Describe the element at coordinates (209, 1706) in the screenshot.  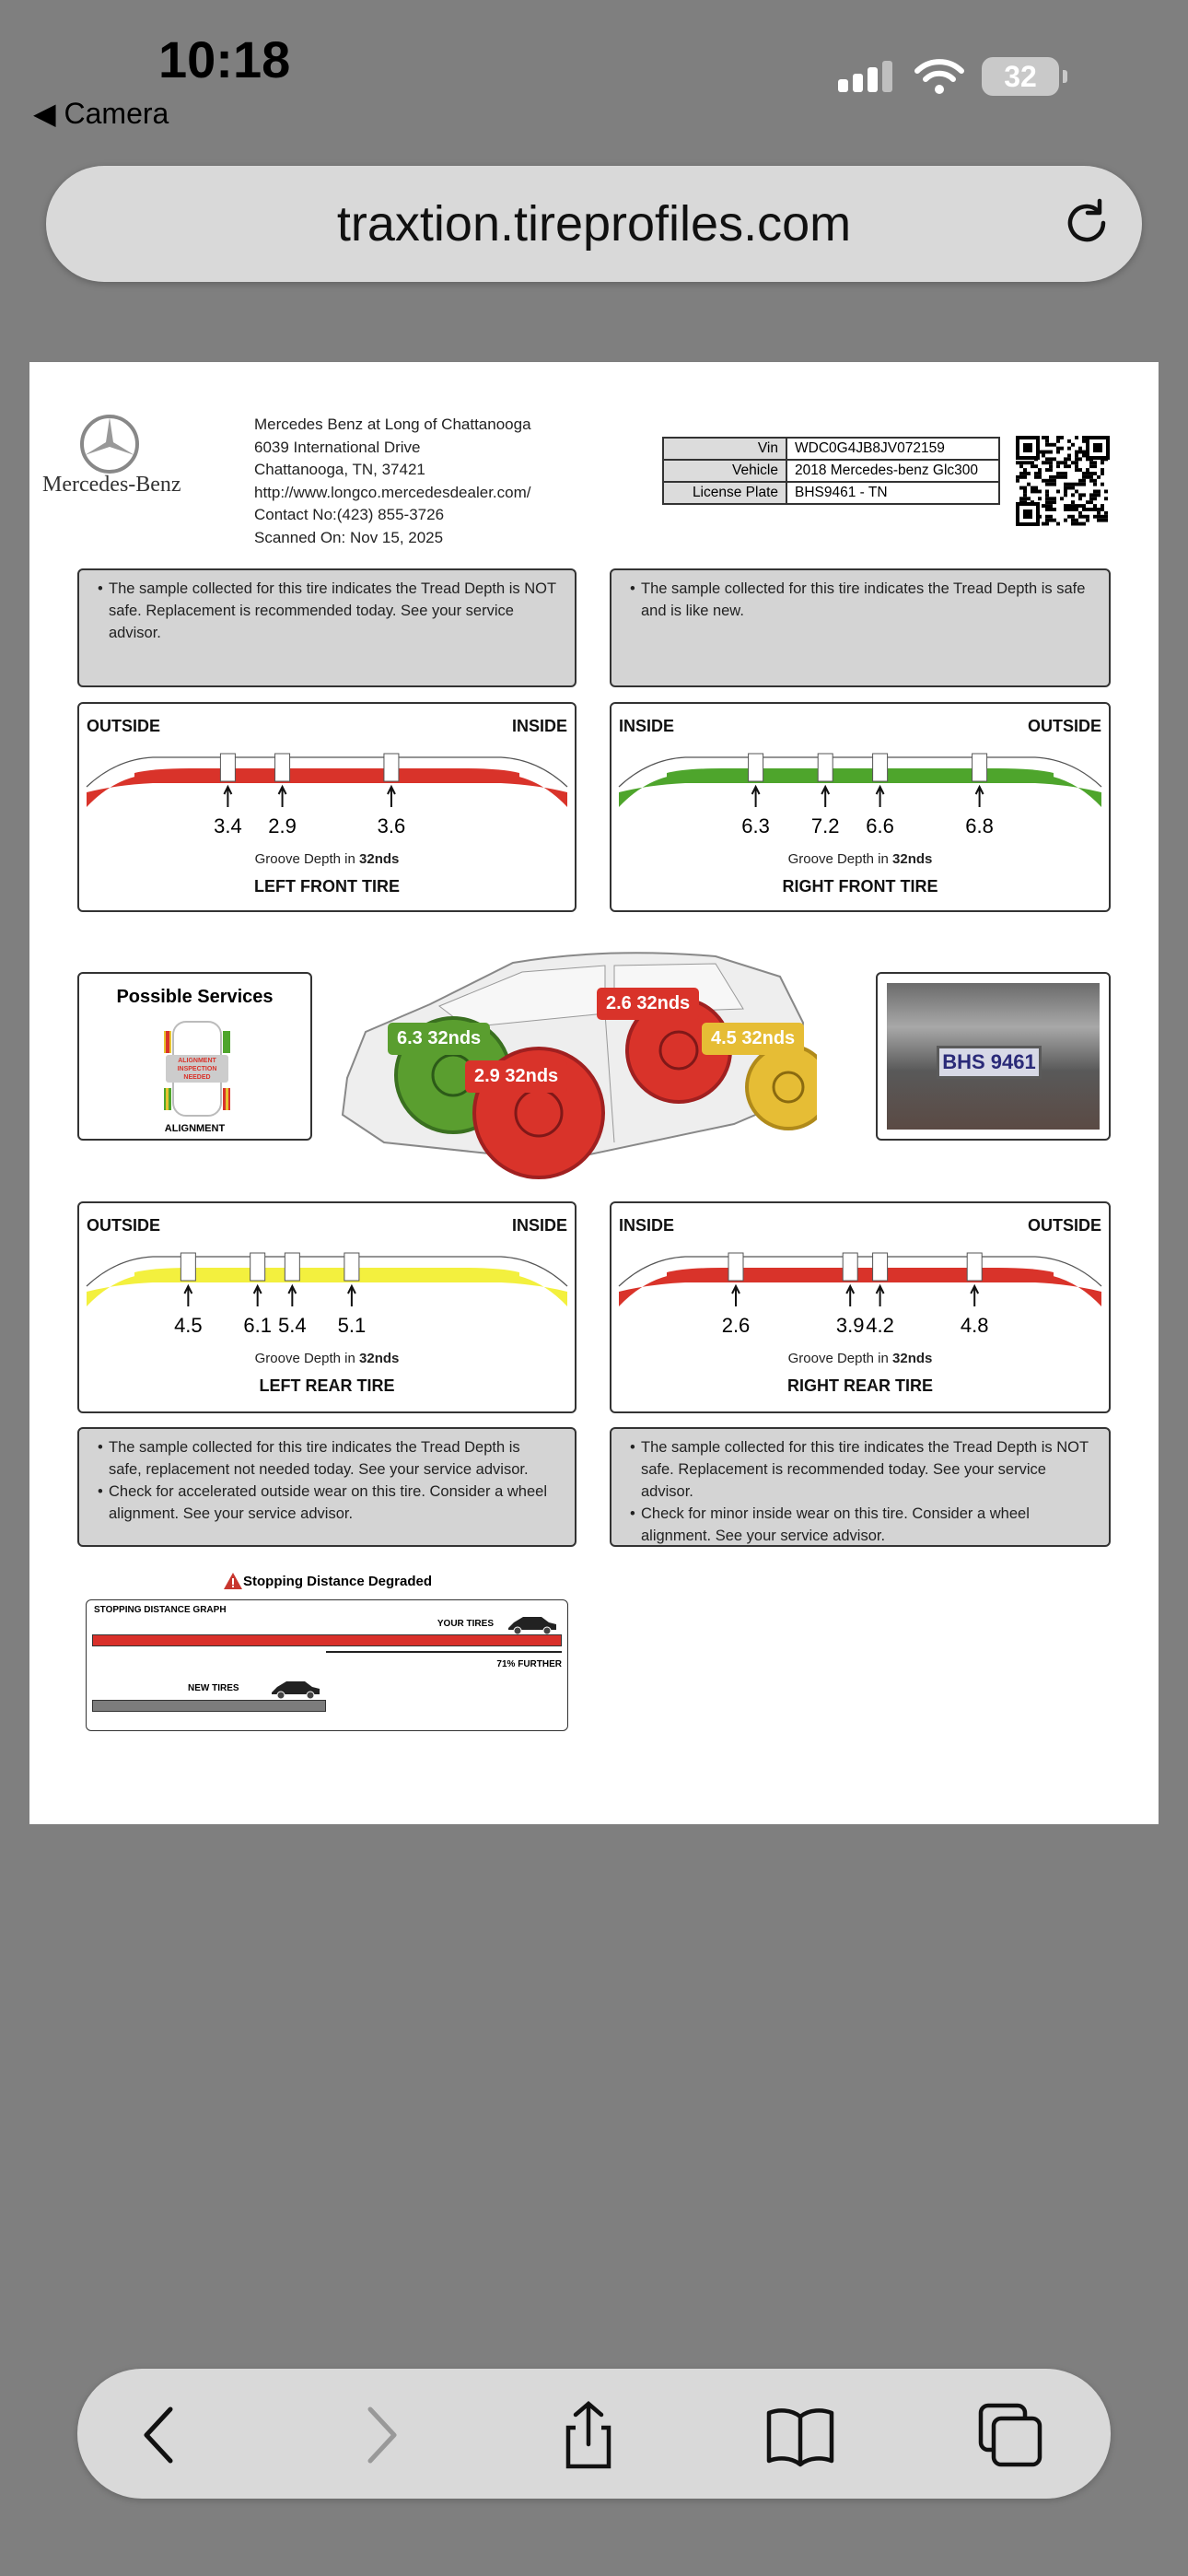
I see `new-tires-bar` at that location.